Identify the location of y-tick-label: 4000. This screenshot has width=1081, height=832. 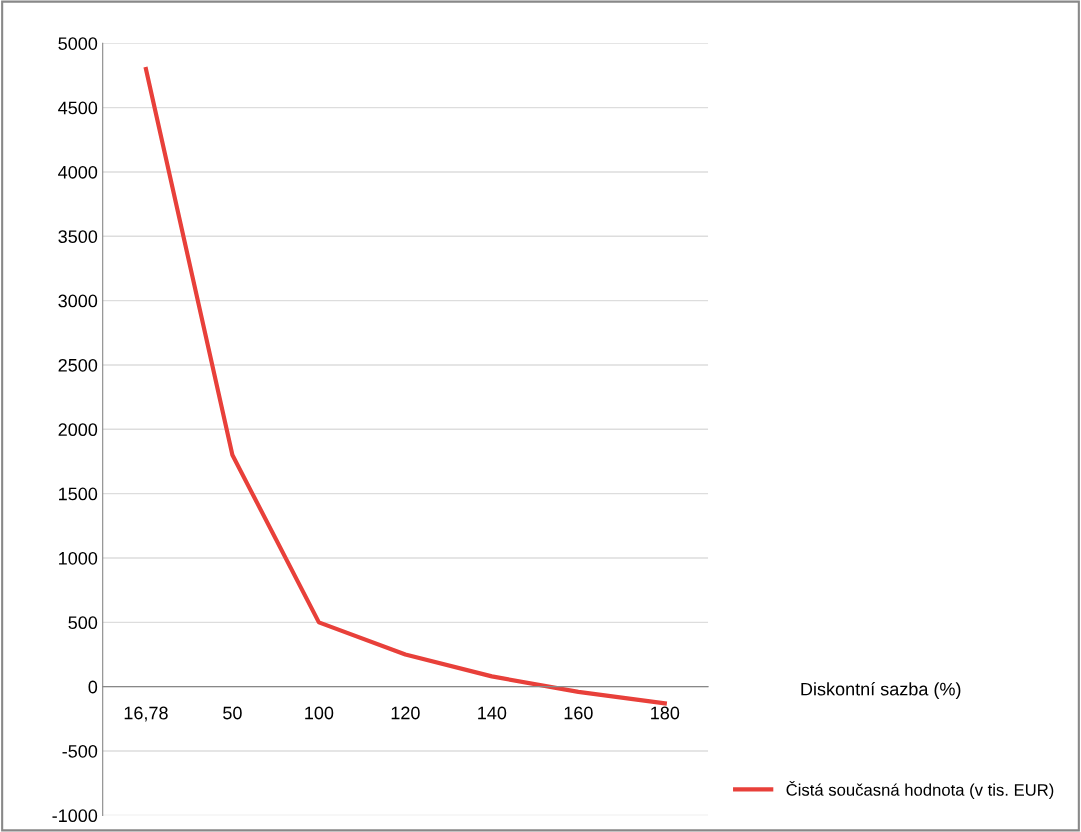
(78, 172).